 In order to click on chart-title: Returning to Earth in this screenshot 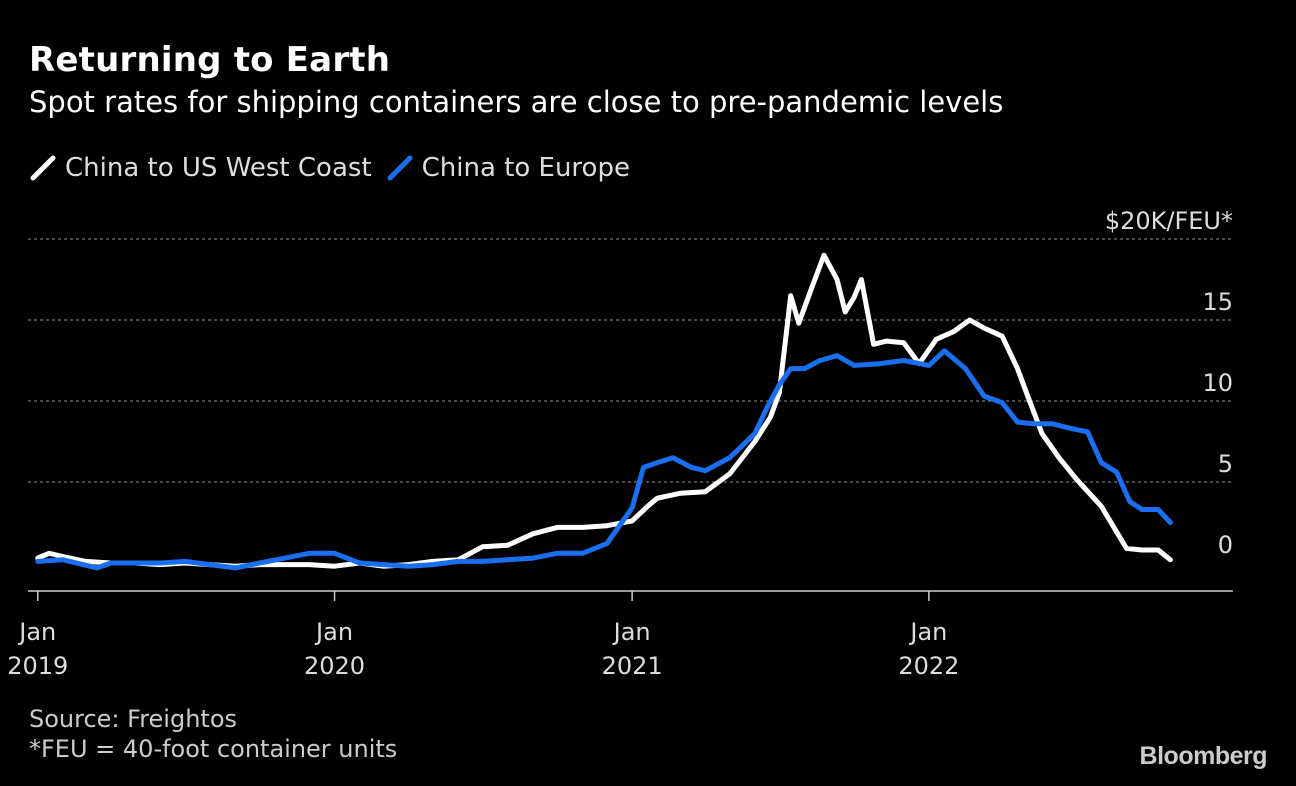, I will do `click(210, 60)`.